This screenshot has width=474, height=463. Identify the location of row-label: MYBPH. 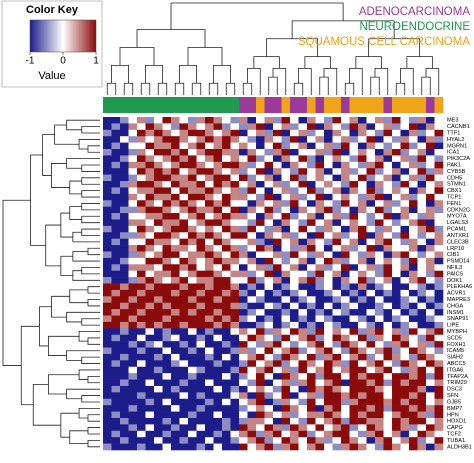
(457, 332).